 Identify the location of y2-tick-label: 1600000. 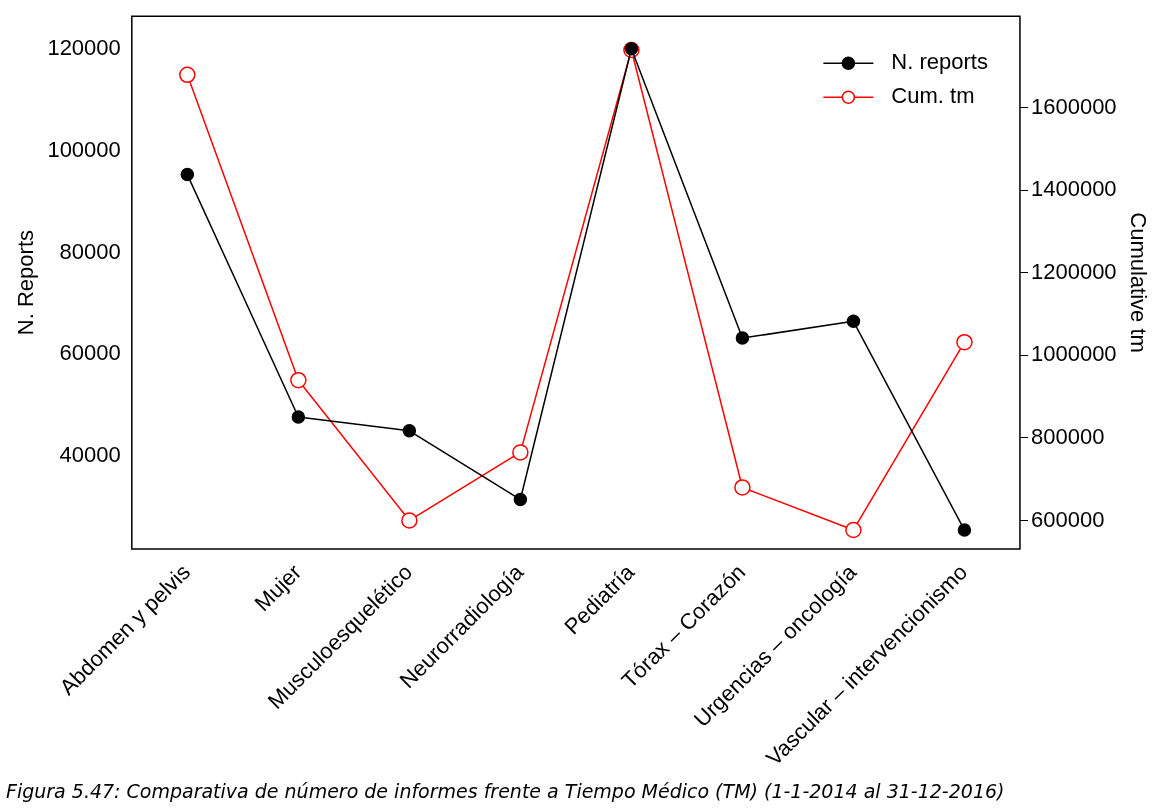
(1073, 106).